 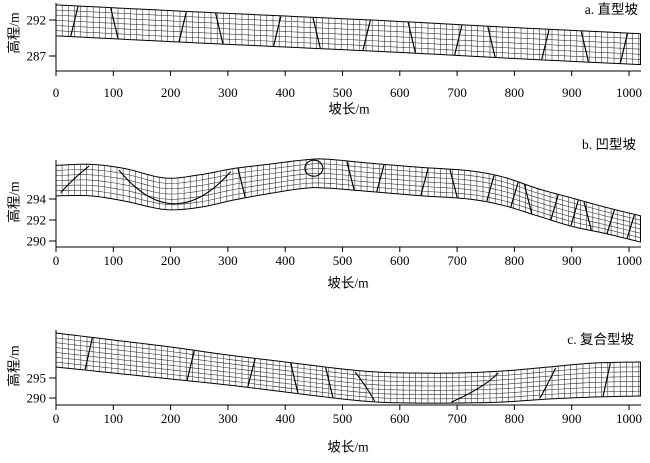 What do you see at coordinates (14, 366) in the screenshot?
I see `subplot-c-yaxis-title: 高程/m` at bounding box center [14, 366].